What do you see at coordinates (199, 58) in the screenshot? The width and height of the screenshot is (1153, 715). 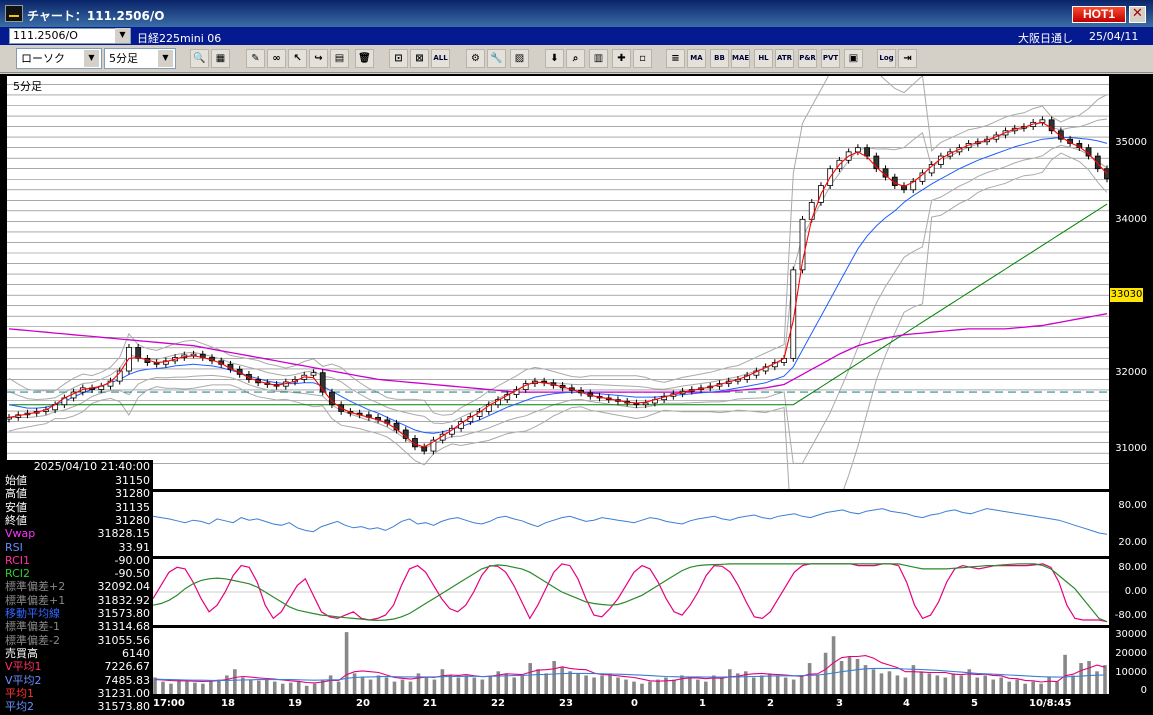 I see `zoom-icon: 🔍` at bounding box center [199, 58].